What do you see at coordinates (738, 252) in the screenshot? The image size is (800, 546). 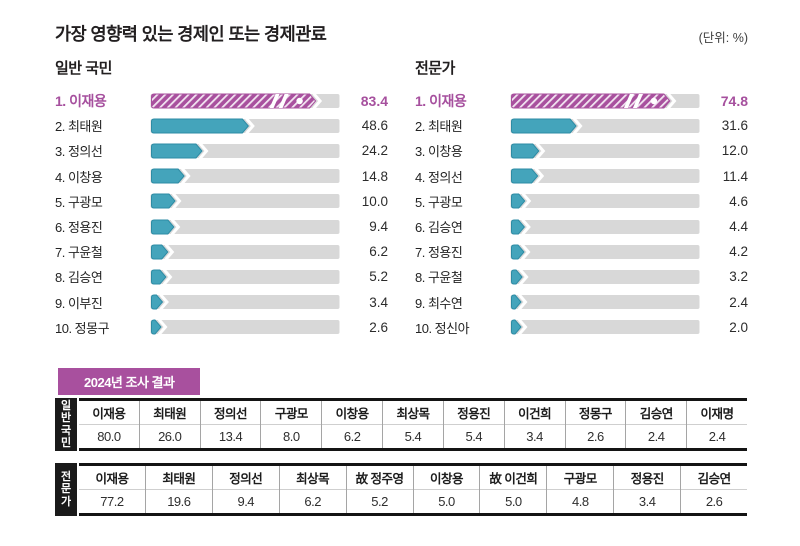 I see `bar-value: 4.2` at bounding box center [738, 252].